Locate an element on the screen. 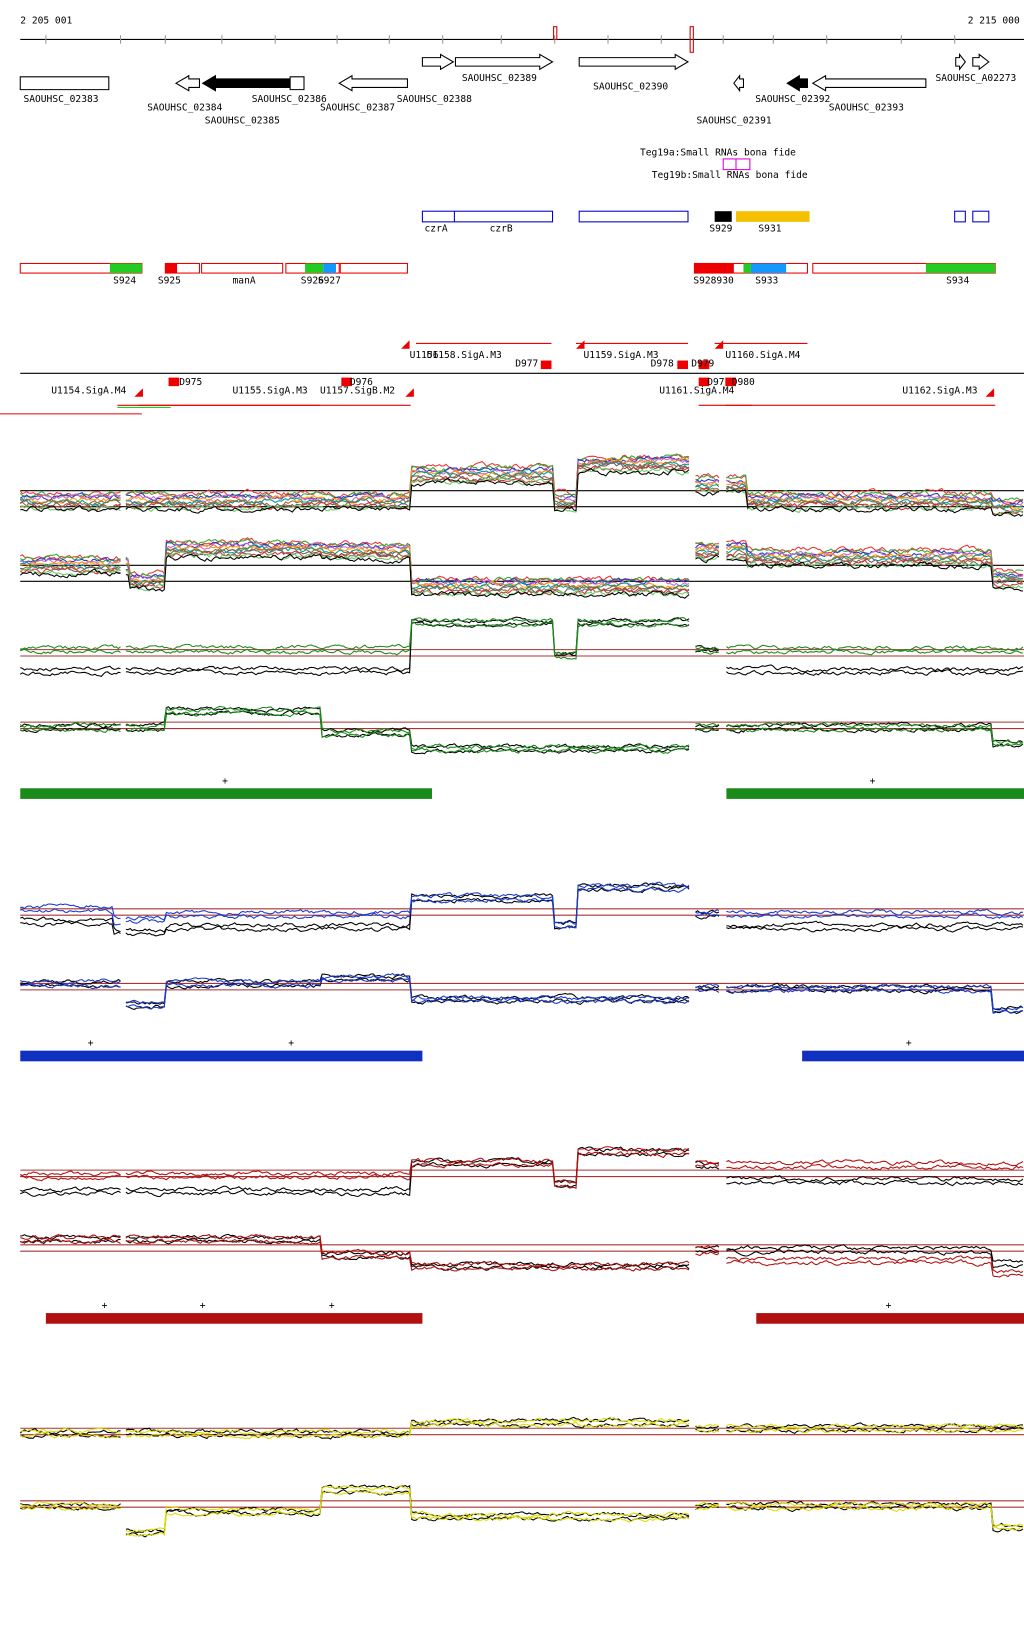 The image size is (1024, 1640). feature-label: S929 is located at coordinates (720, 228).